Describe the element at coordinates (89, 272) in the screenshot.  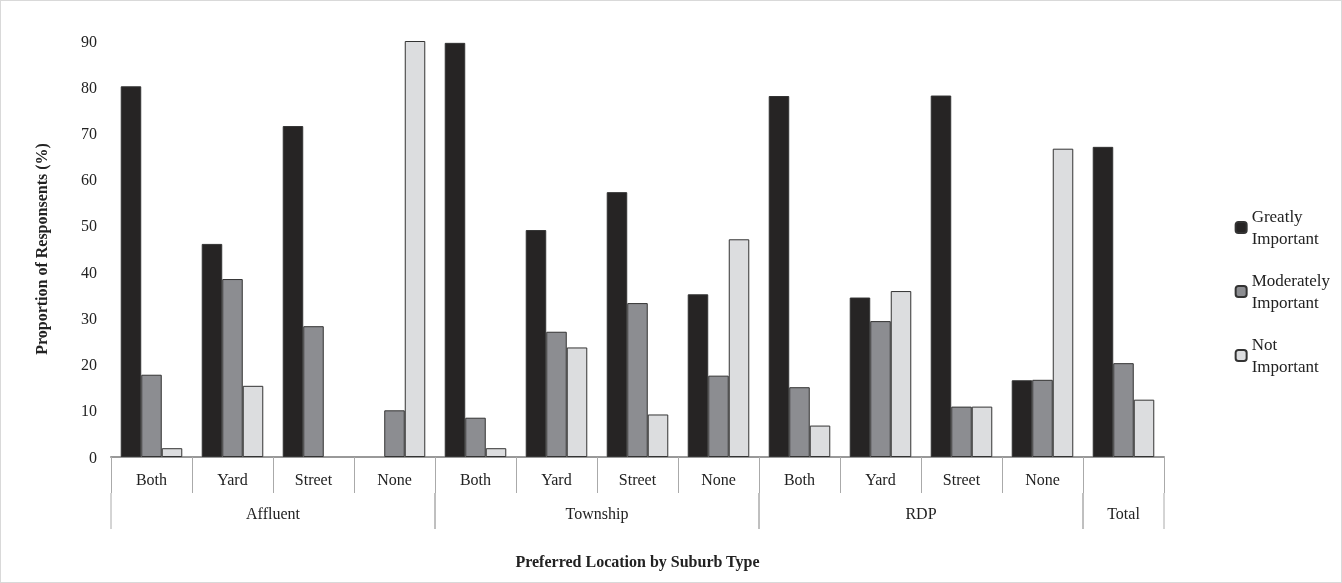
I see `y-tick-label: 40` at that location.